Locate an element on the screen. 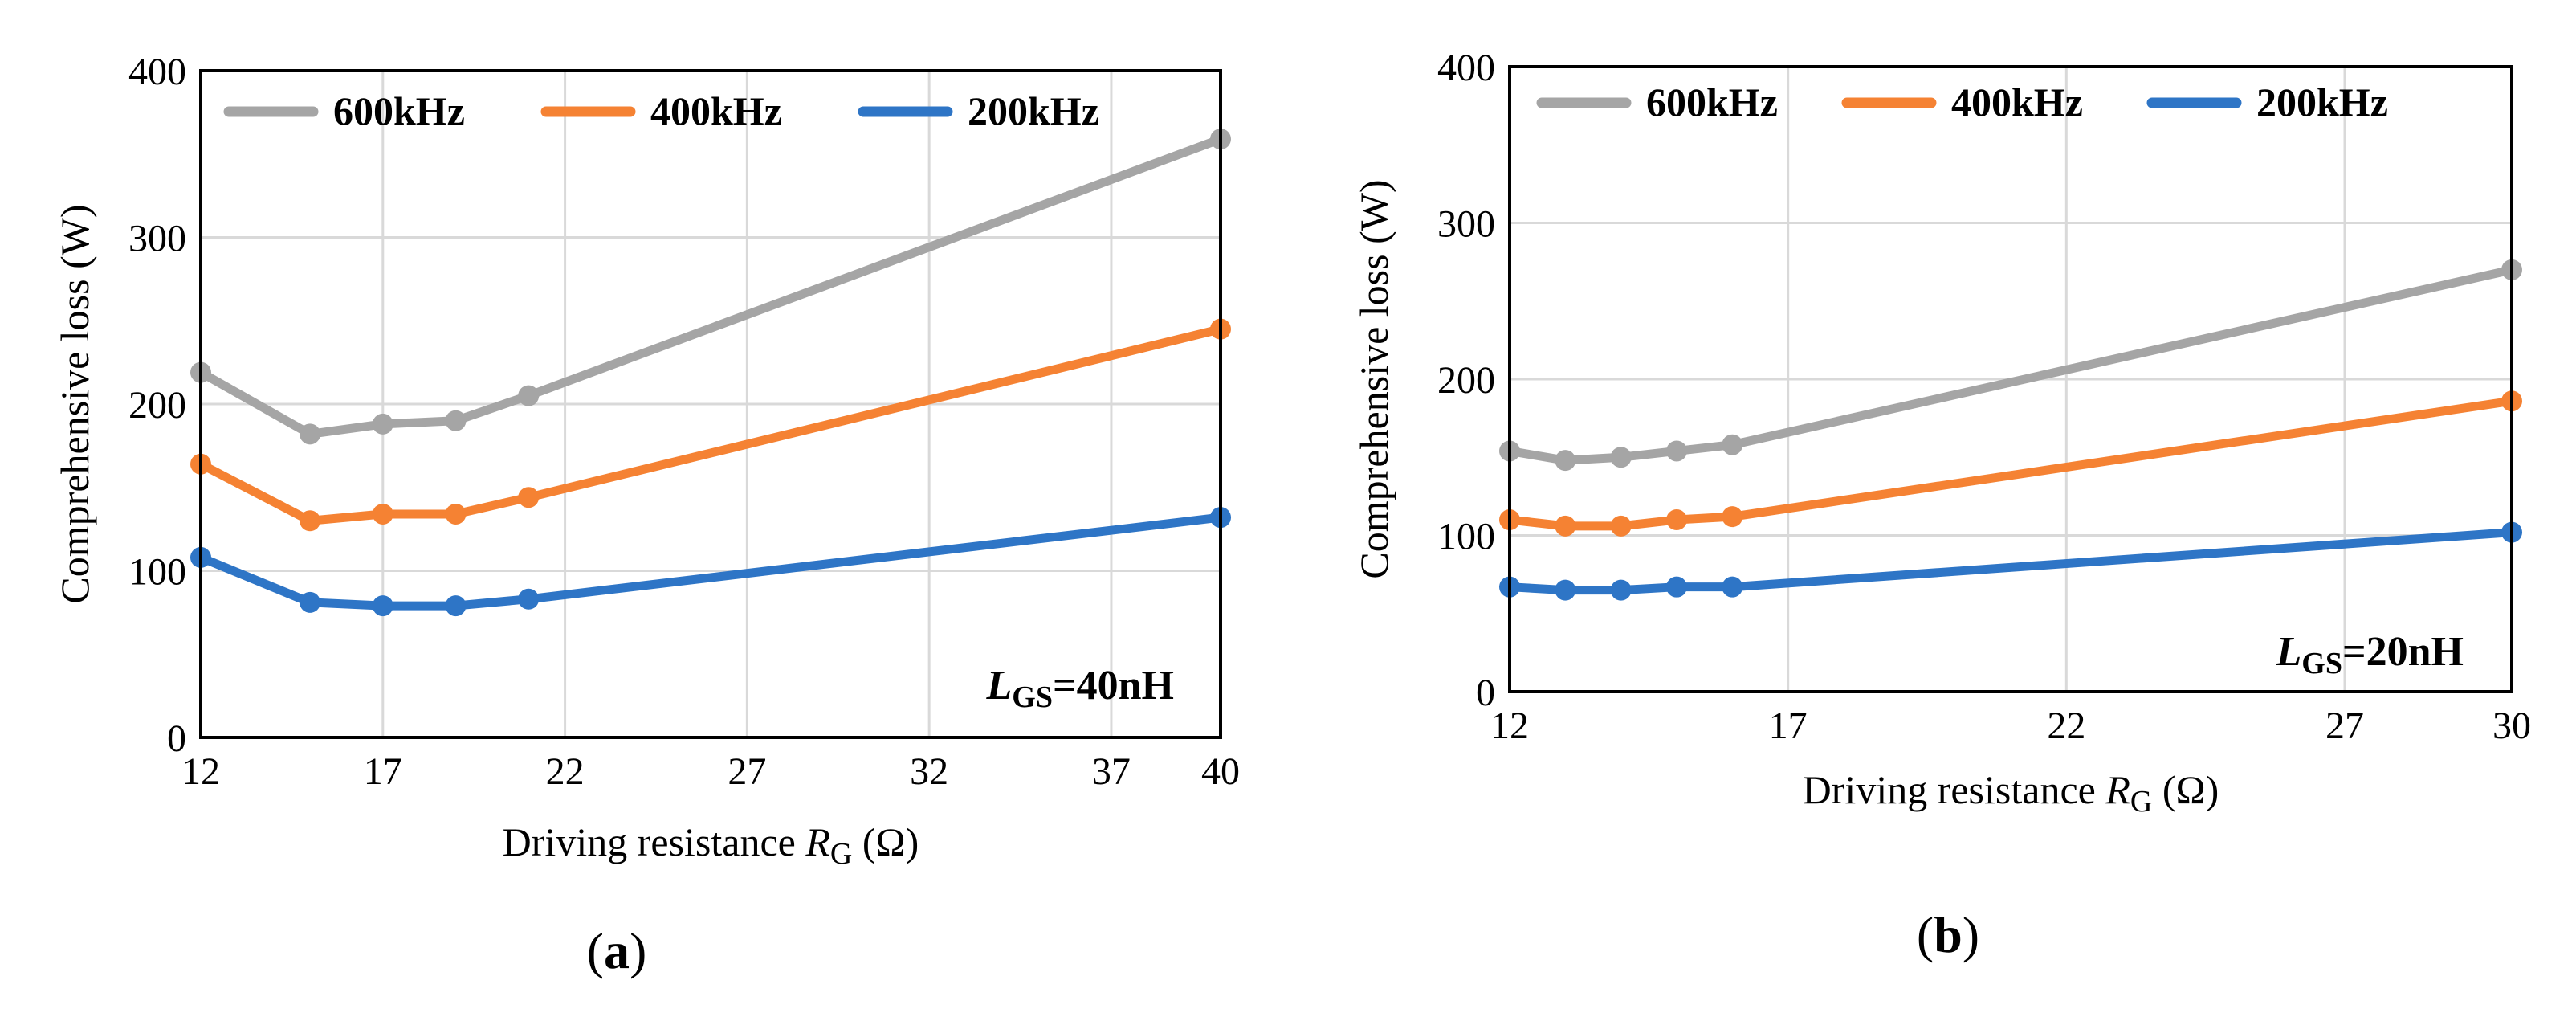 Image resolution: width=2576 pixels, height=1017 pixels. panel-label: (b) is located at coordinates (1948, 935).